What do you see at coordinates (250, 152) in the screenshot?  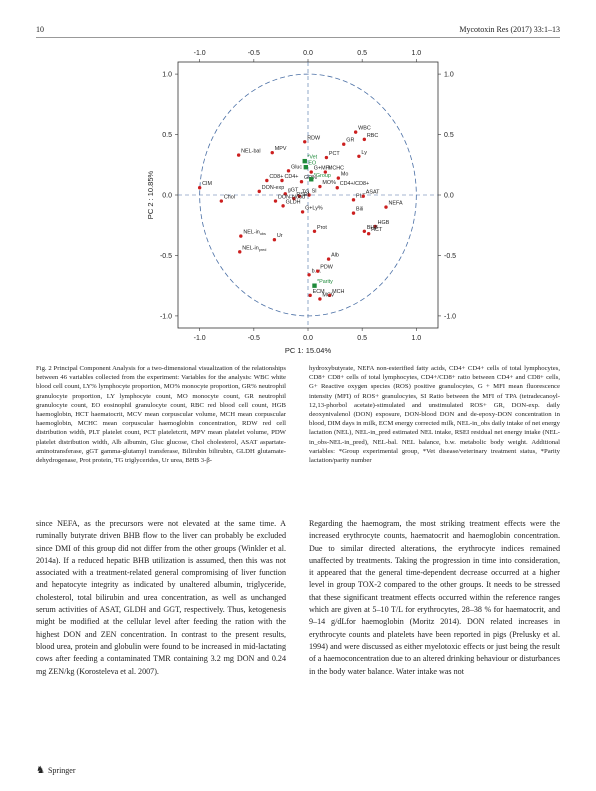 I see `point-label-nel-bal: NEL-bal` at bounding box center [250, 152].